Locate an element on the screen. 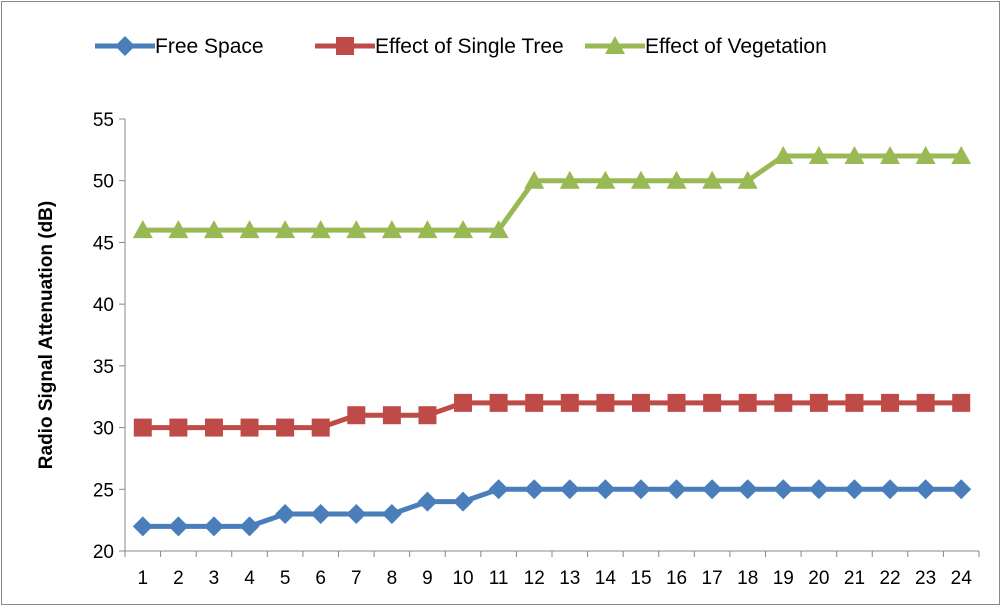  legend-label: Effect of Vegetation is located at coordinates (736, 46).